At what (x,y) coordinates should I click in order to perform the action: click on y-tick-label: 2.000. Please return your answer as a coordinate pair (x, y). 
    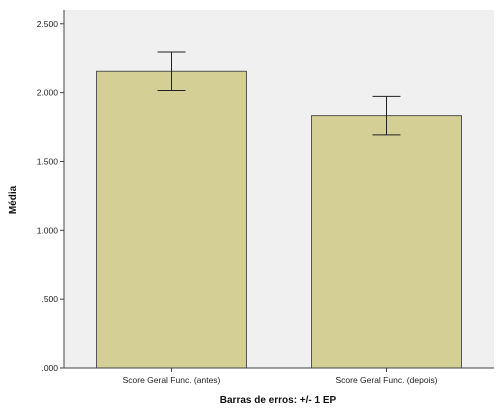
    Looking at the image, I should click on (48, 93).